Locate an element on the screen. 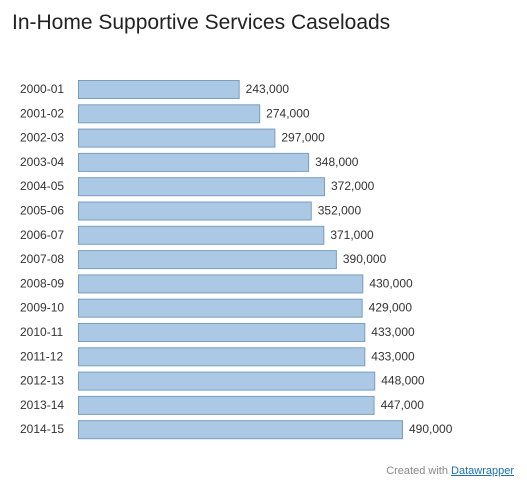 The height and width of the screenshot is (487, 527). category-label-2014-15: 2014-15 is located at coordinates (42, 429).